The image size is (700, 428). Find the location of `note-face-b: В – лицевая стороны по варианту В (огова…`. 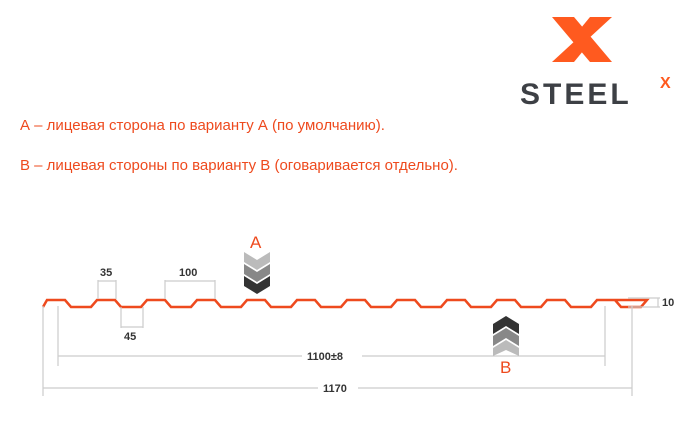

note-face-b: В – лицевая стороны по варианту В (огова… is located at coordinates (239, 165).